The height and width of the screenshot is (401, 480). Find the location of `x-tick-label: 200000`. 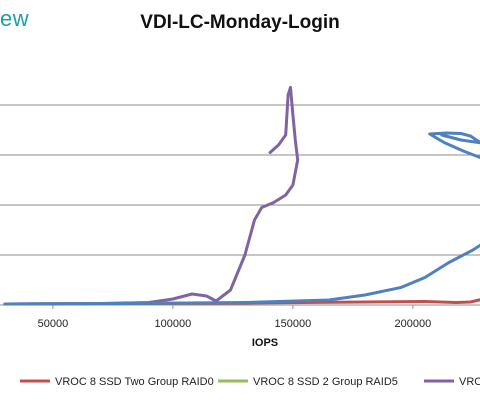

x-tick-label: 200000 is located at coordinates (413, 324).